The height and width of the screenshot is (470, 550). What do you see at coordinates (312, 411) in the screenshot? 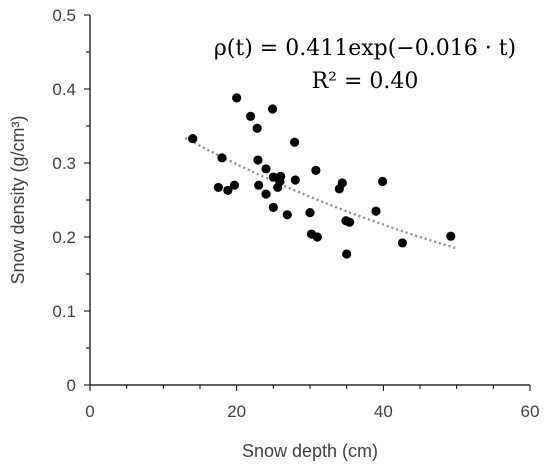
I see `x-tick-labels: 0 20 40 60` at bounding box center [312, 411].